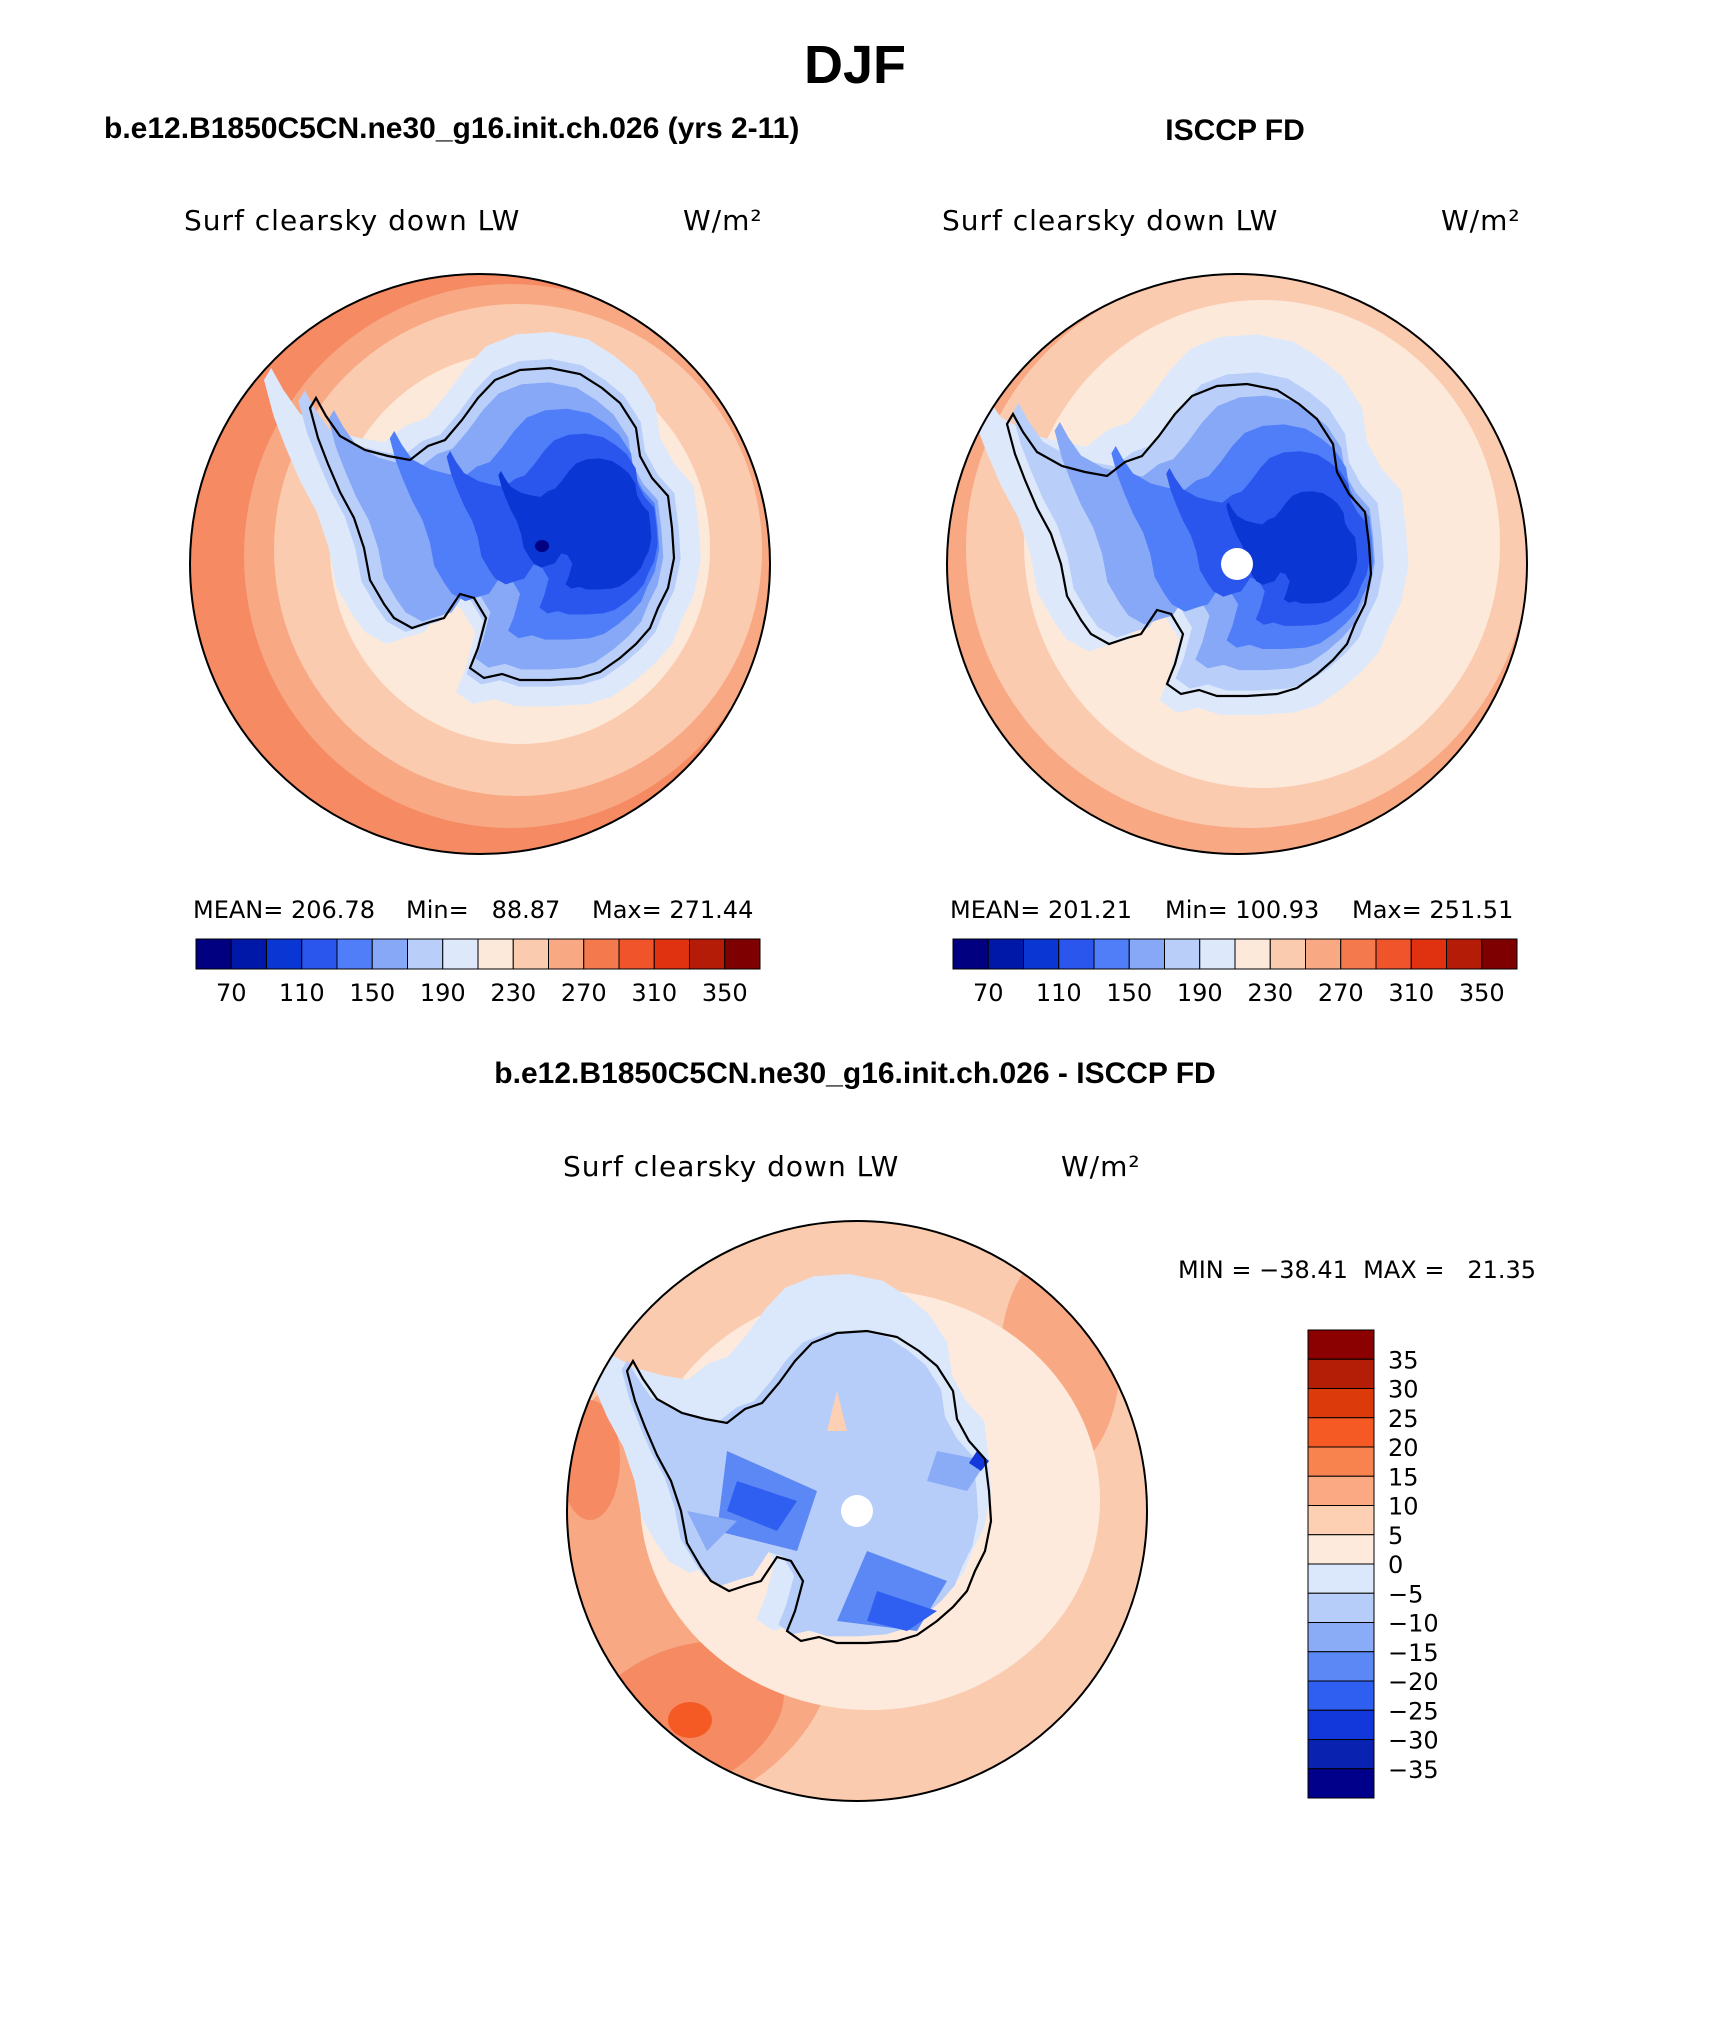  Describe the element at coordinates (1433, 910) in the screenshot. I see `stats-max-obs: Max= 251.51` at that location.